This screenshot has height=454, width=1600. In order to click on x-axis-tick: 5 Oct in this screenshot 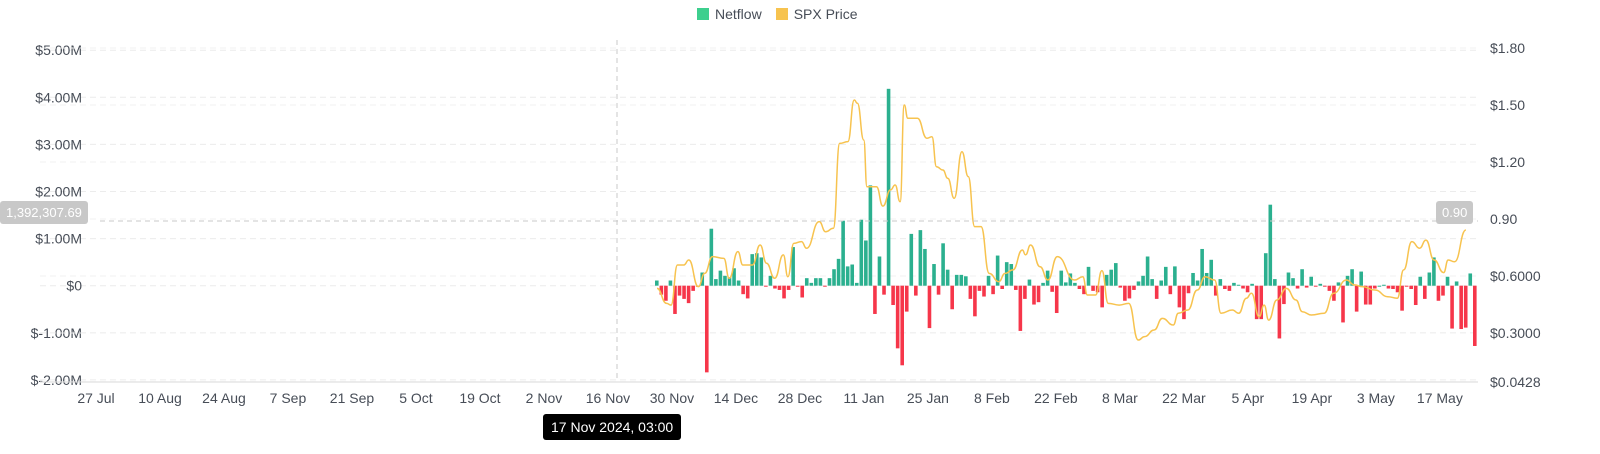, I will do `click(416, 398)`.